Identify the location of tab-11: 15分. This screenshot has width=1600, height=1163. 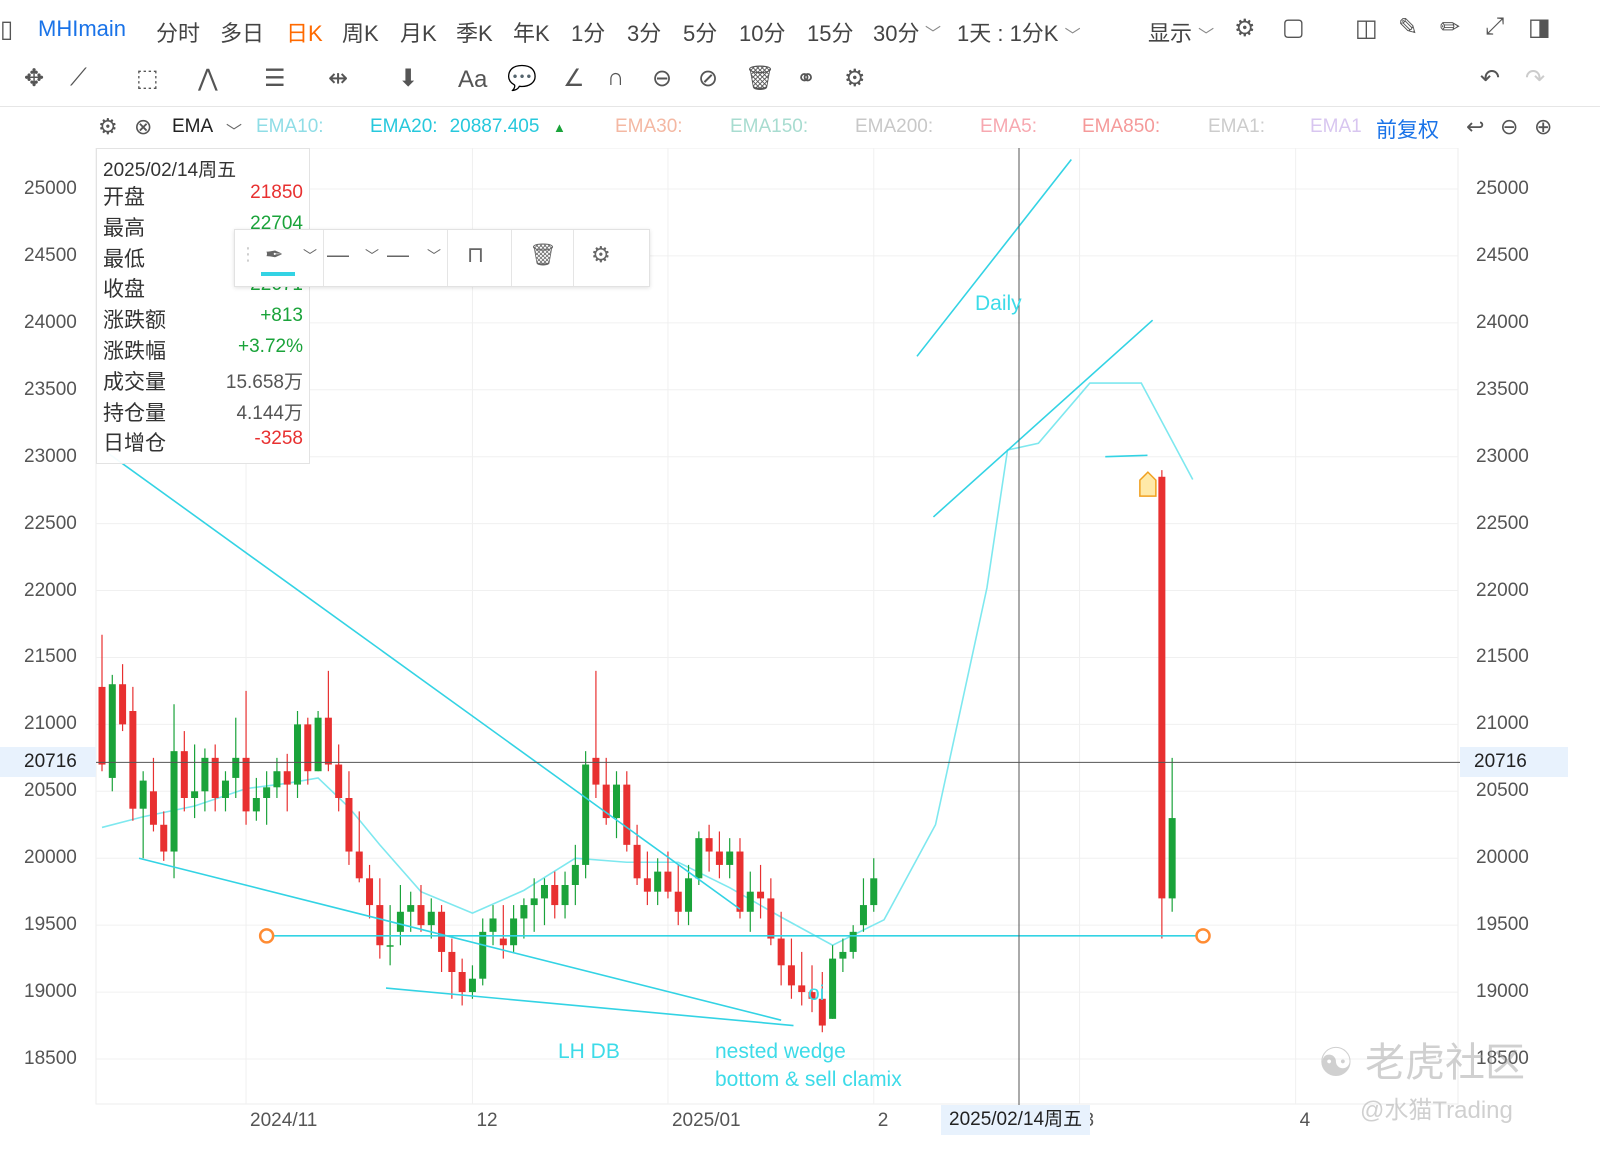
(830, 33).